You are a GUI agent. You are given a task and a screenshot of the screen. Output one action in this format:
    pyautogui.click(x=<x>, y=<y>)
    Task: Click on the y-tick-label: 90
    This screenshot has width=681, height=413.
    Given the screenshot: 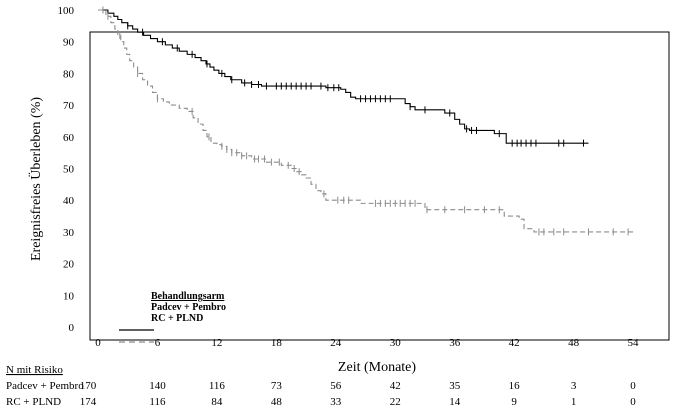 What is the action you would take?
    pyautogui.click(x=69, y=43)
    